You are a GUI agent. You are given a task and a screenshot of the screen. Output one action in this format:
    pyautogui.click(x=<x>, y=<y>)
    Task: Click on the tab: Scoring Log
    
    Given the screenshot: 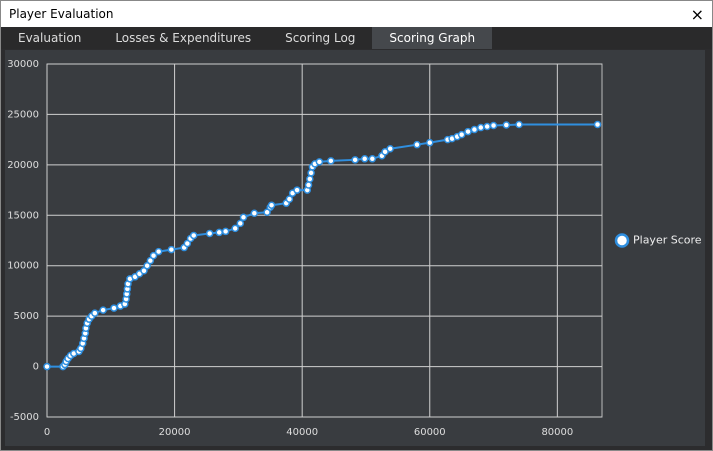 What is the action you would take?
    pyautogui.click(x=320, y=38)
    